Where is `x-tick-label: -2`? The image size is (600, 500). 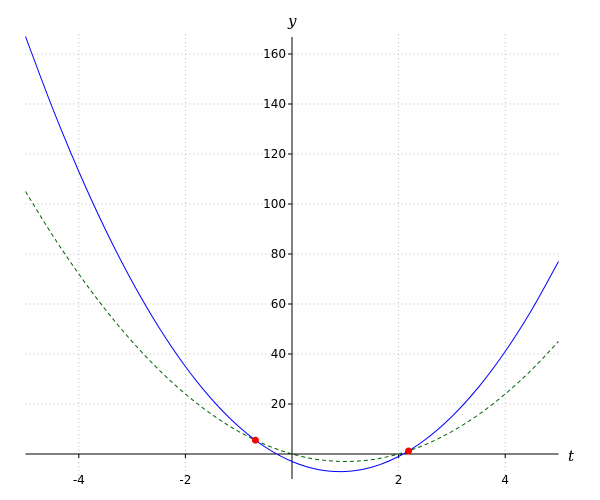 x-tick-label: -2 is located at coordinates (185, 480).